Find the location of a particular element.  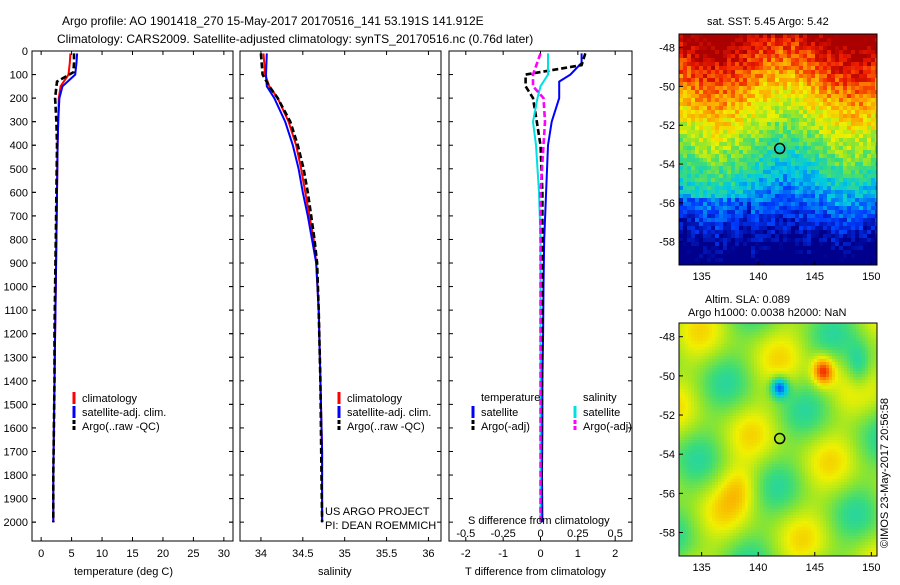

s-tick-label: 0 is located at coordinates (540, 534).